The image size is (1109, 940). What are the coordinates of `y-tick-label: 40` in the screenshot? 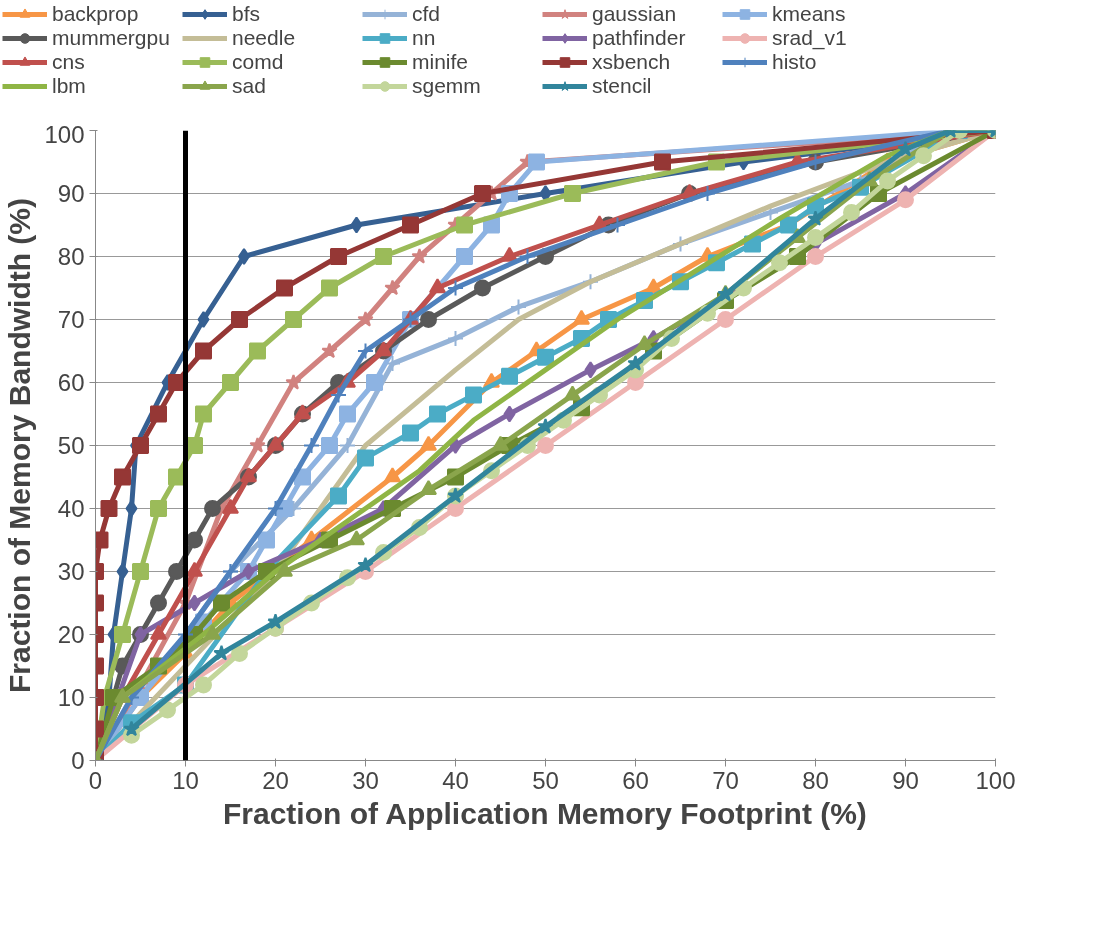 It's located at (71, 508).